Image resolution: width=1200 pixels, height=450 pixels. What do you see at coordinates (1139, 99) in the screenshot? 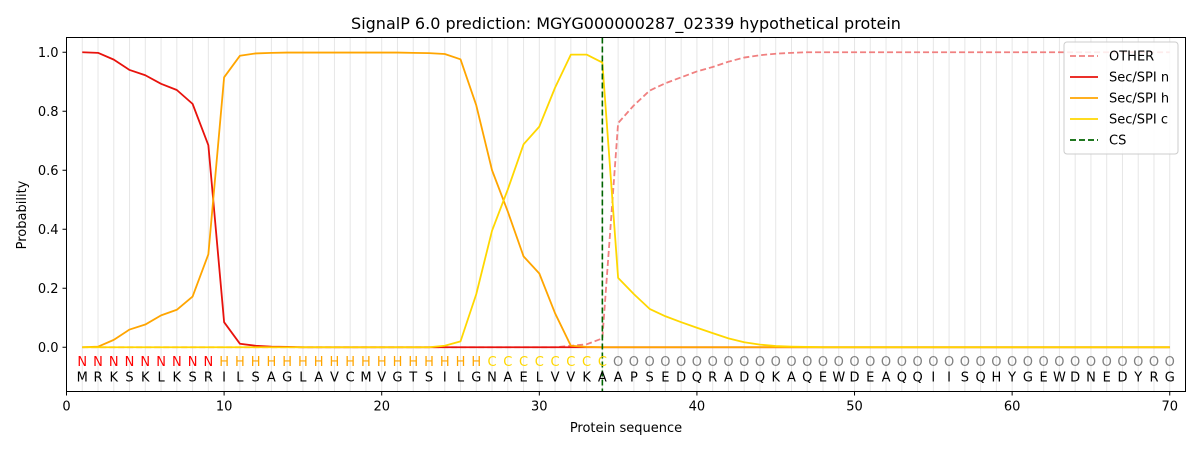
I see `legend-label: Sec/SPI h` at bounding box center [1139, 99].